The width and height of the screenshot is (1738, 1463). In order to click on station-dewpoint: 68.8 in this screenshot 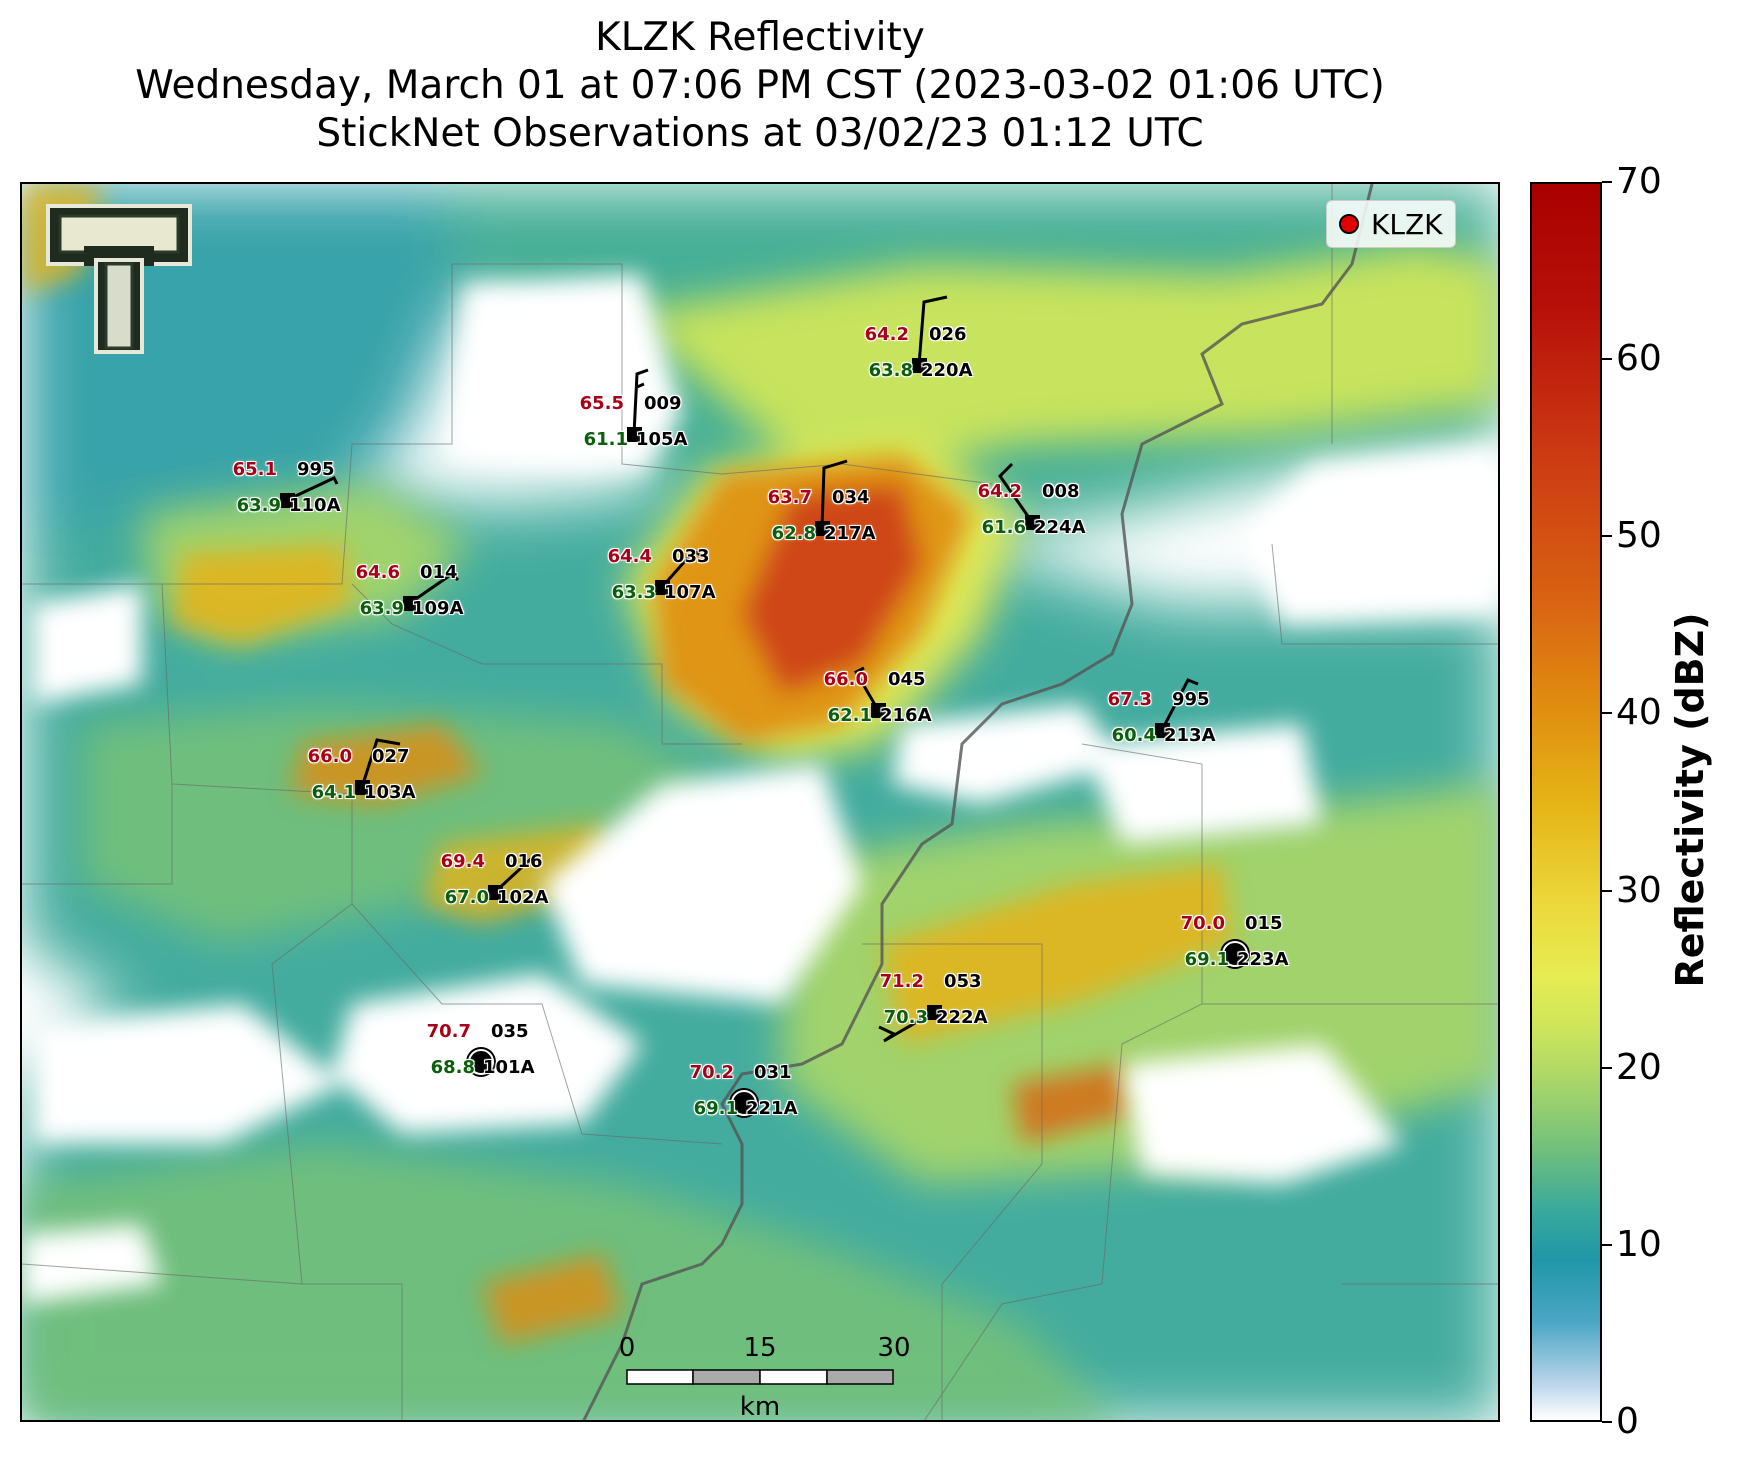, I will do `click(452, 1067)`.